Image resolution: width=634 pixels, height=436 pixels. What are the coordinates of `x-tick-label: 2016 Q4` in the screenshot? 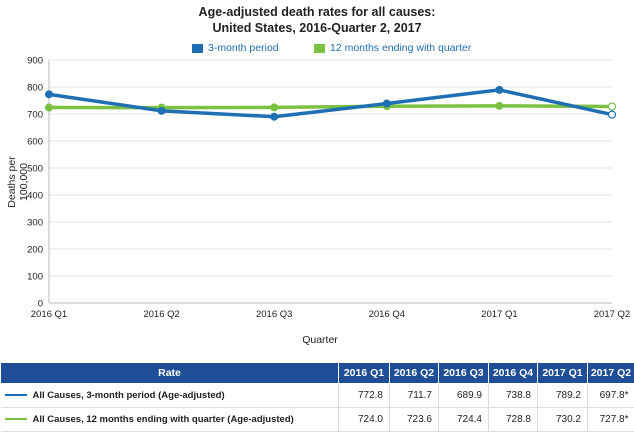 It's located at (387, 314).